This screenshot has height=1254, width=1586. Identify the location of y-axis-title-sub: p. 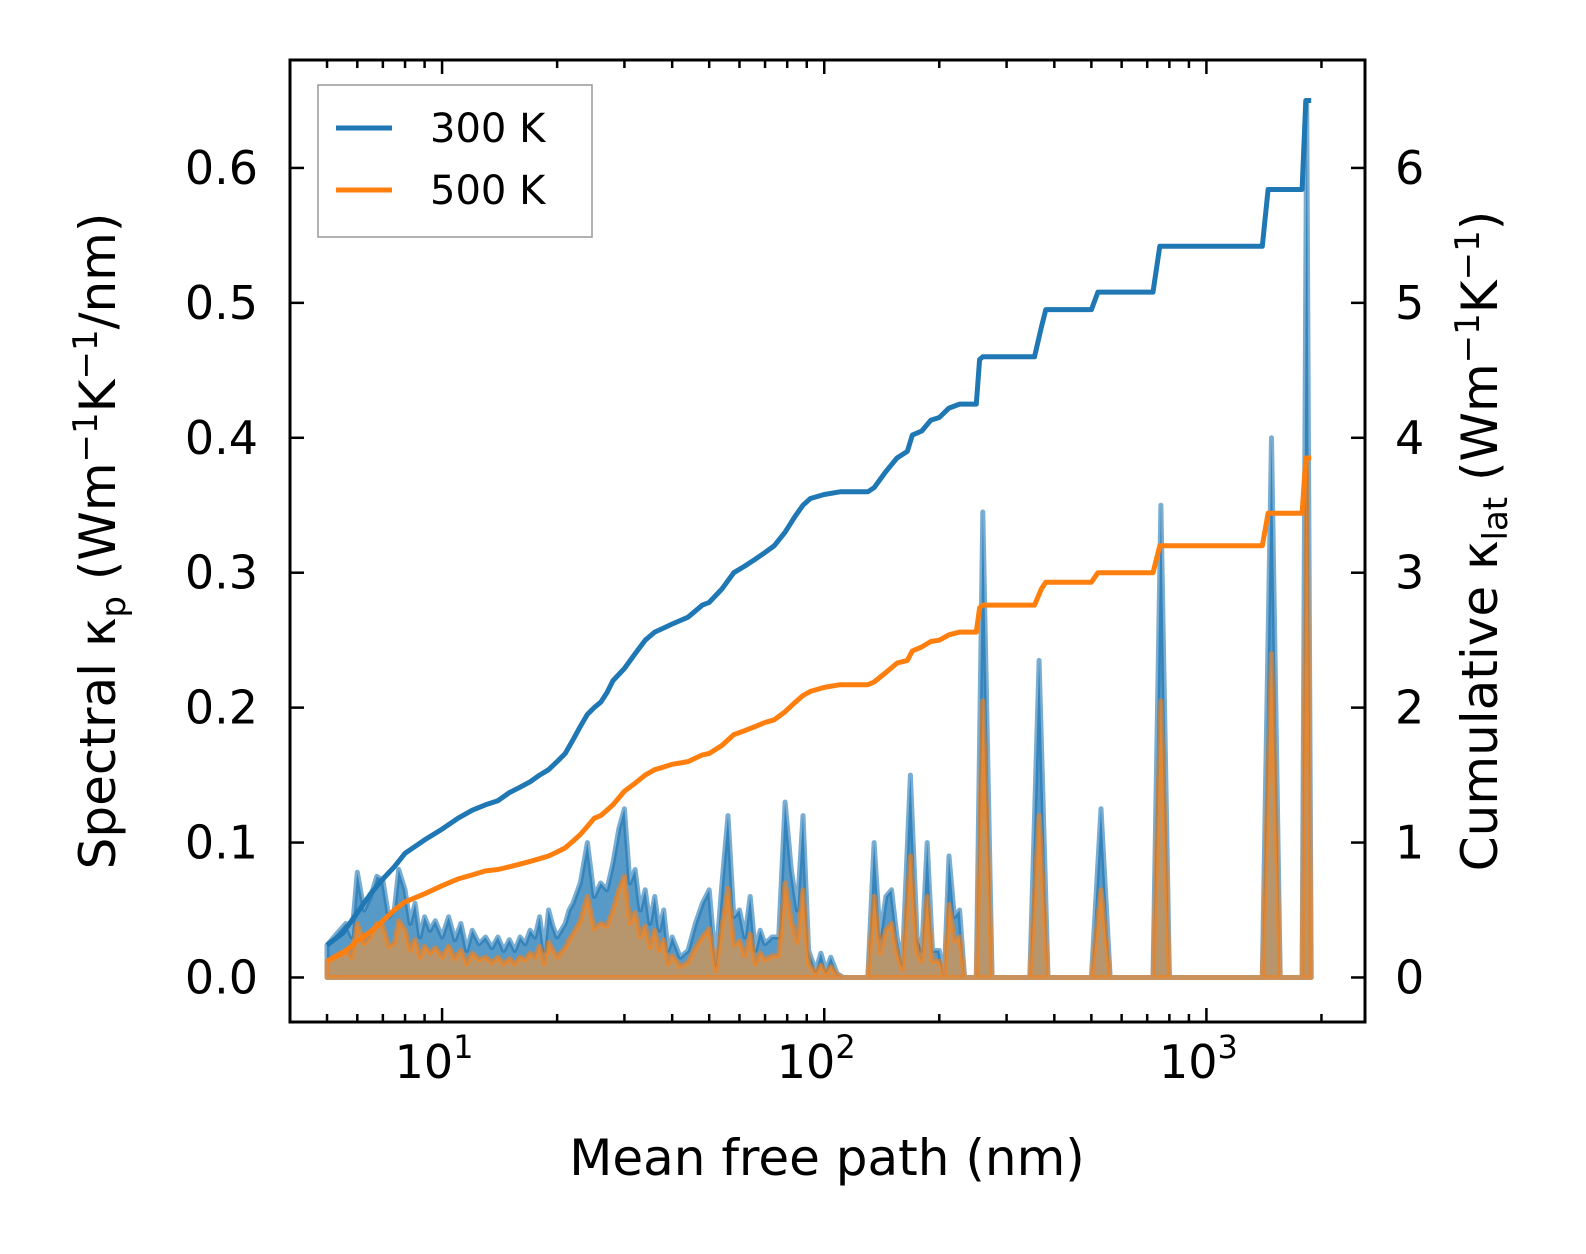
(114, 607).